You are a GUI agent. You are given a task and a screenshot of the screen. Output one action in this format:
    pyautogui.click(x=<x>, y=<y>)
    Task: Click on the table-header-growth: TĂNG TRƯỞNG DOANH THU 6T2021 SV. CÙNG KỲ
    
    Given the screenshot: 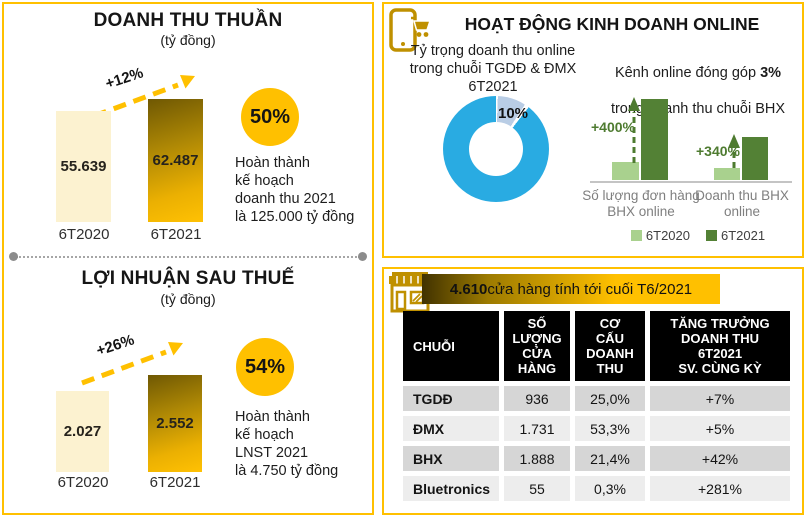 What is the action you would take?
    pyautogui.click(x=720, y=346)
    